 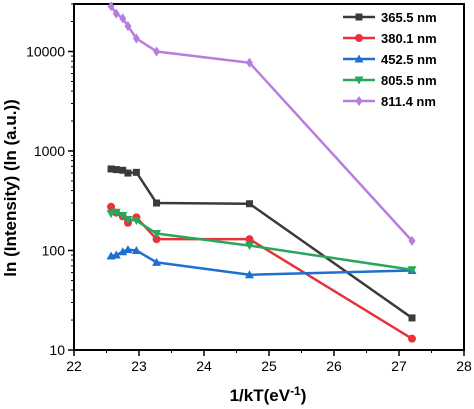 I want to click on x-tick-label: 25, so click(x=269, y=366).